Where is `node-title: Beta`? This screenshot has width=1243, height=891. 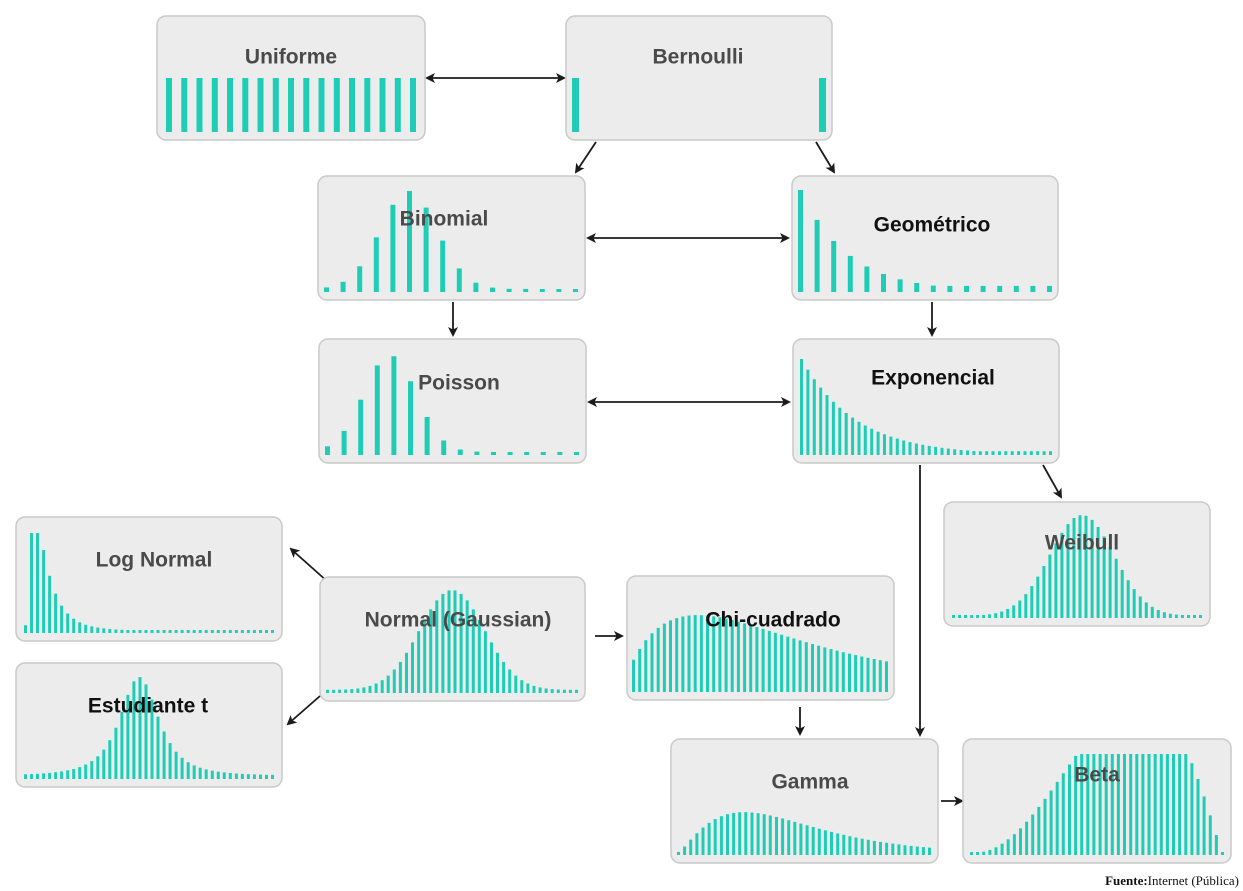 node-title: Beta is located at coordinates (1097, 775).